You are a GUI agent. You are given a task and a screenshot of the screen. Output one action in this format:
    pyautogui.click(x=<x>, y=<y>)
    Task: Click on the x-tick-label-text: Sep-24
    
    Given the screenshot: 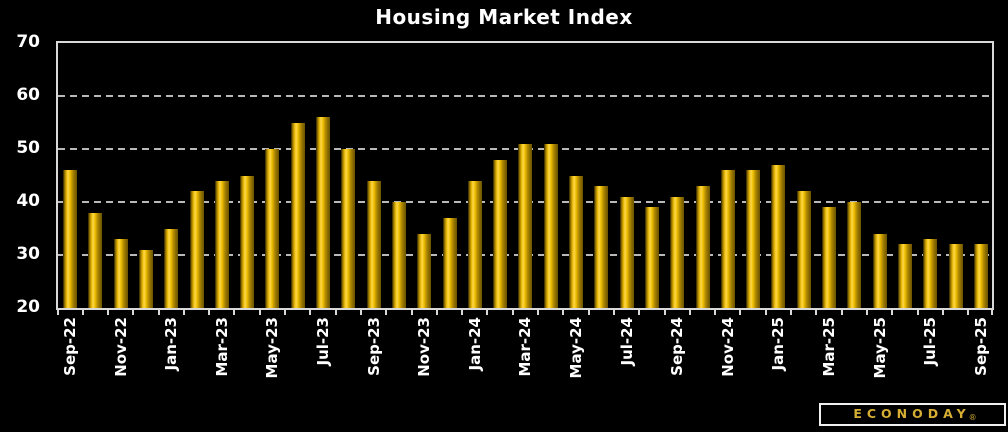 What is the action you would take?
    pyautogui.click(x=677, y=346)
    